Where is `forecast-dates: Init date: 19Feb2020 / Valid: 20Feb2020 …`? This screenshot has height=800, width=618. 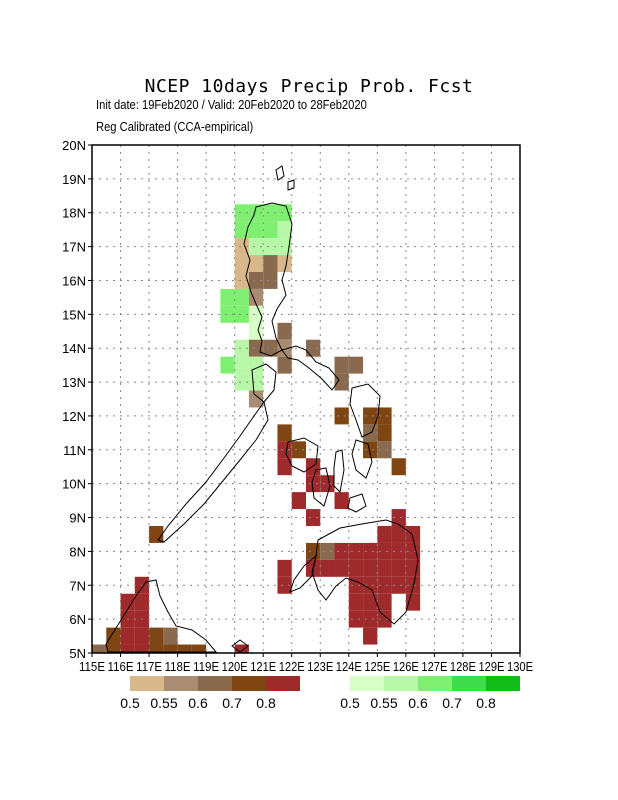
forecast-dates: Init date: 19Feb2020 / Valid: 20Feb2020 … is located at coordinates (231, 104).